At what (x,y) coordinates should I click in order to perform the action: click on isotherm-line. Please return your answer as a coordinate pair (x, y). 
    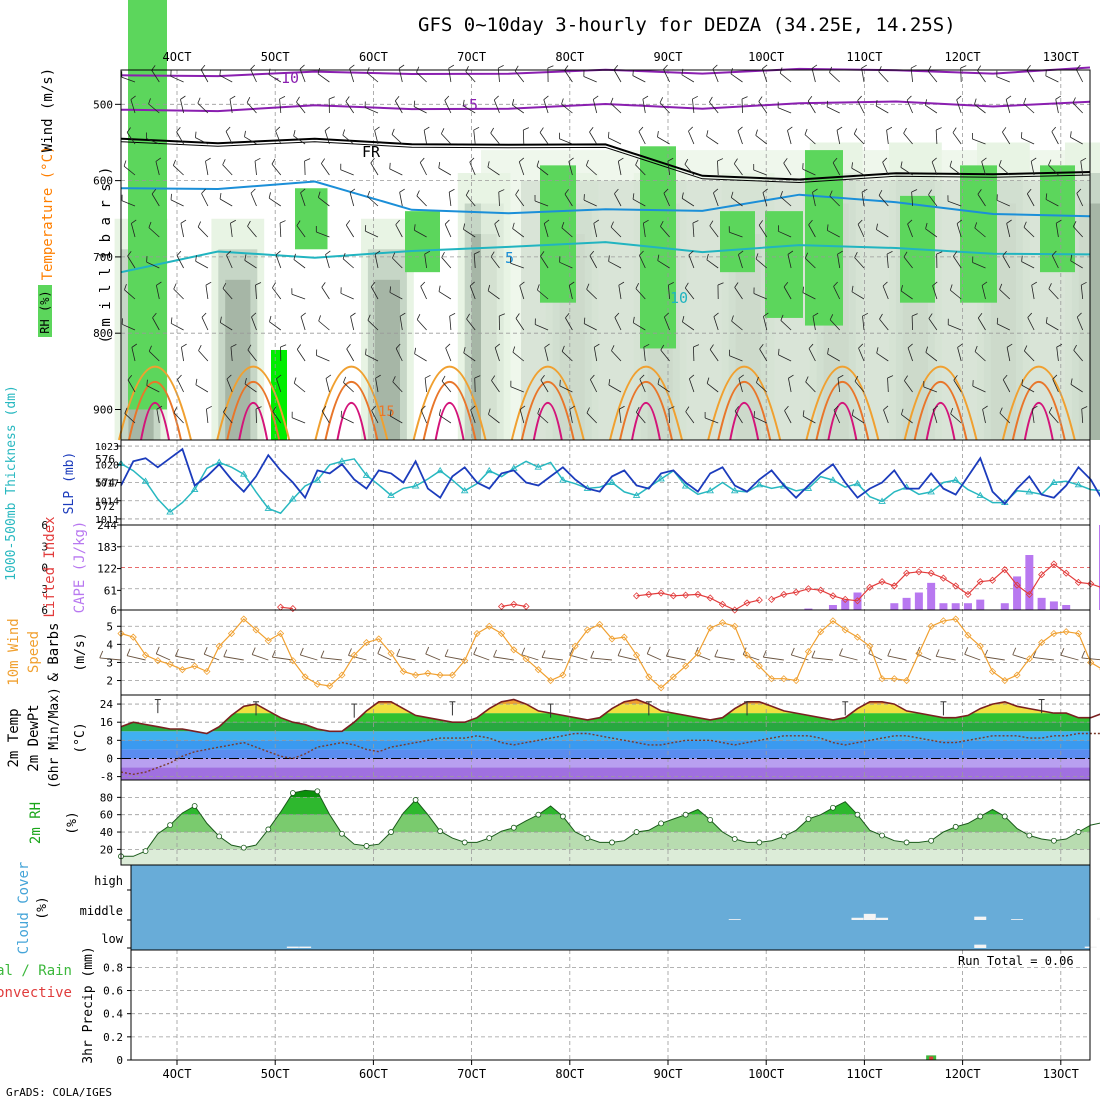
    Looking at the image, I should click on (605, 159).